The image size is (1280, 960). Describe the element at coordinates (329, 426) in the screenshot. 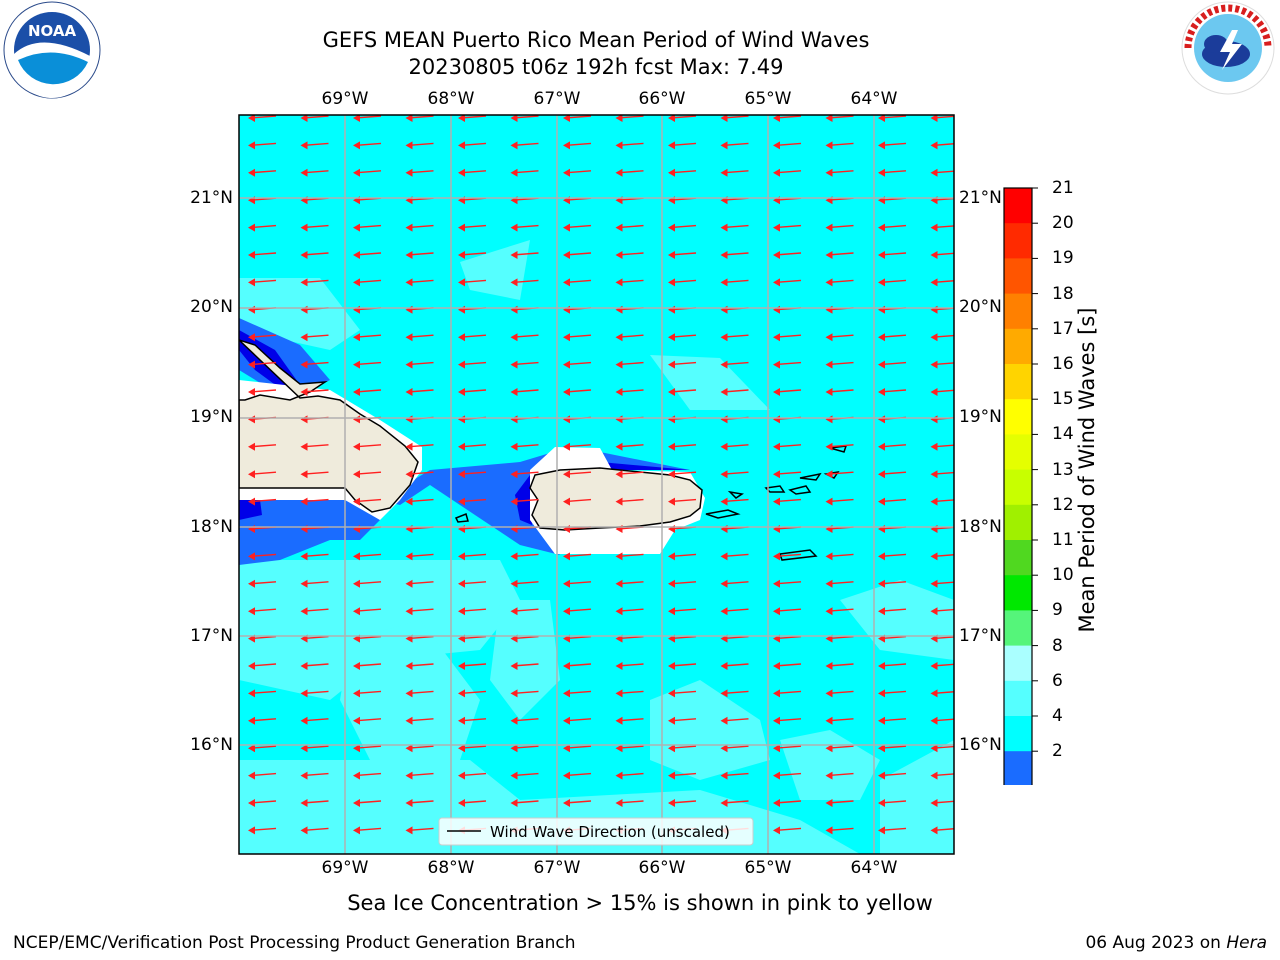

I see `hispaniola-land` at that location.